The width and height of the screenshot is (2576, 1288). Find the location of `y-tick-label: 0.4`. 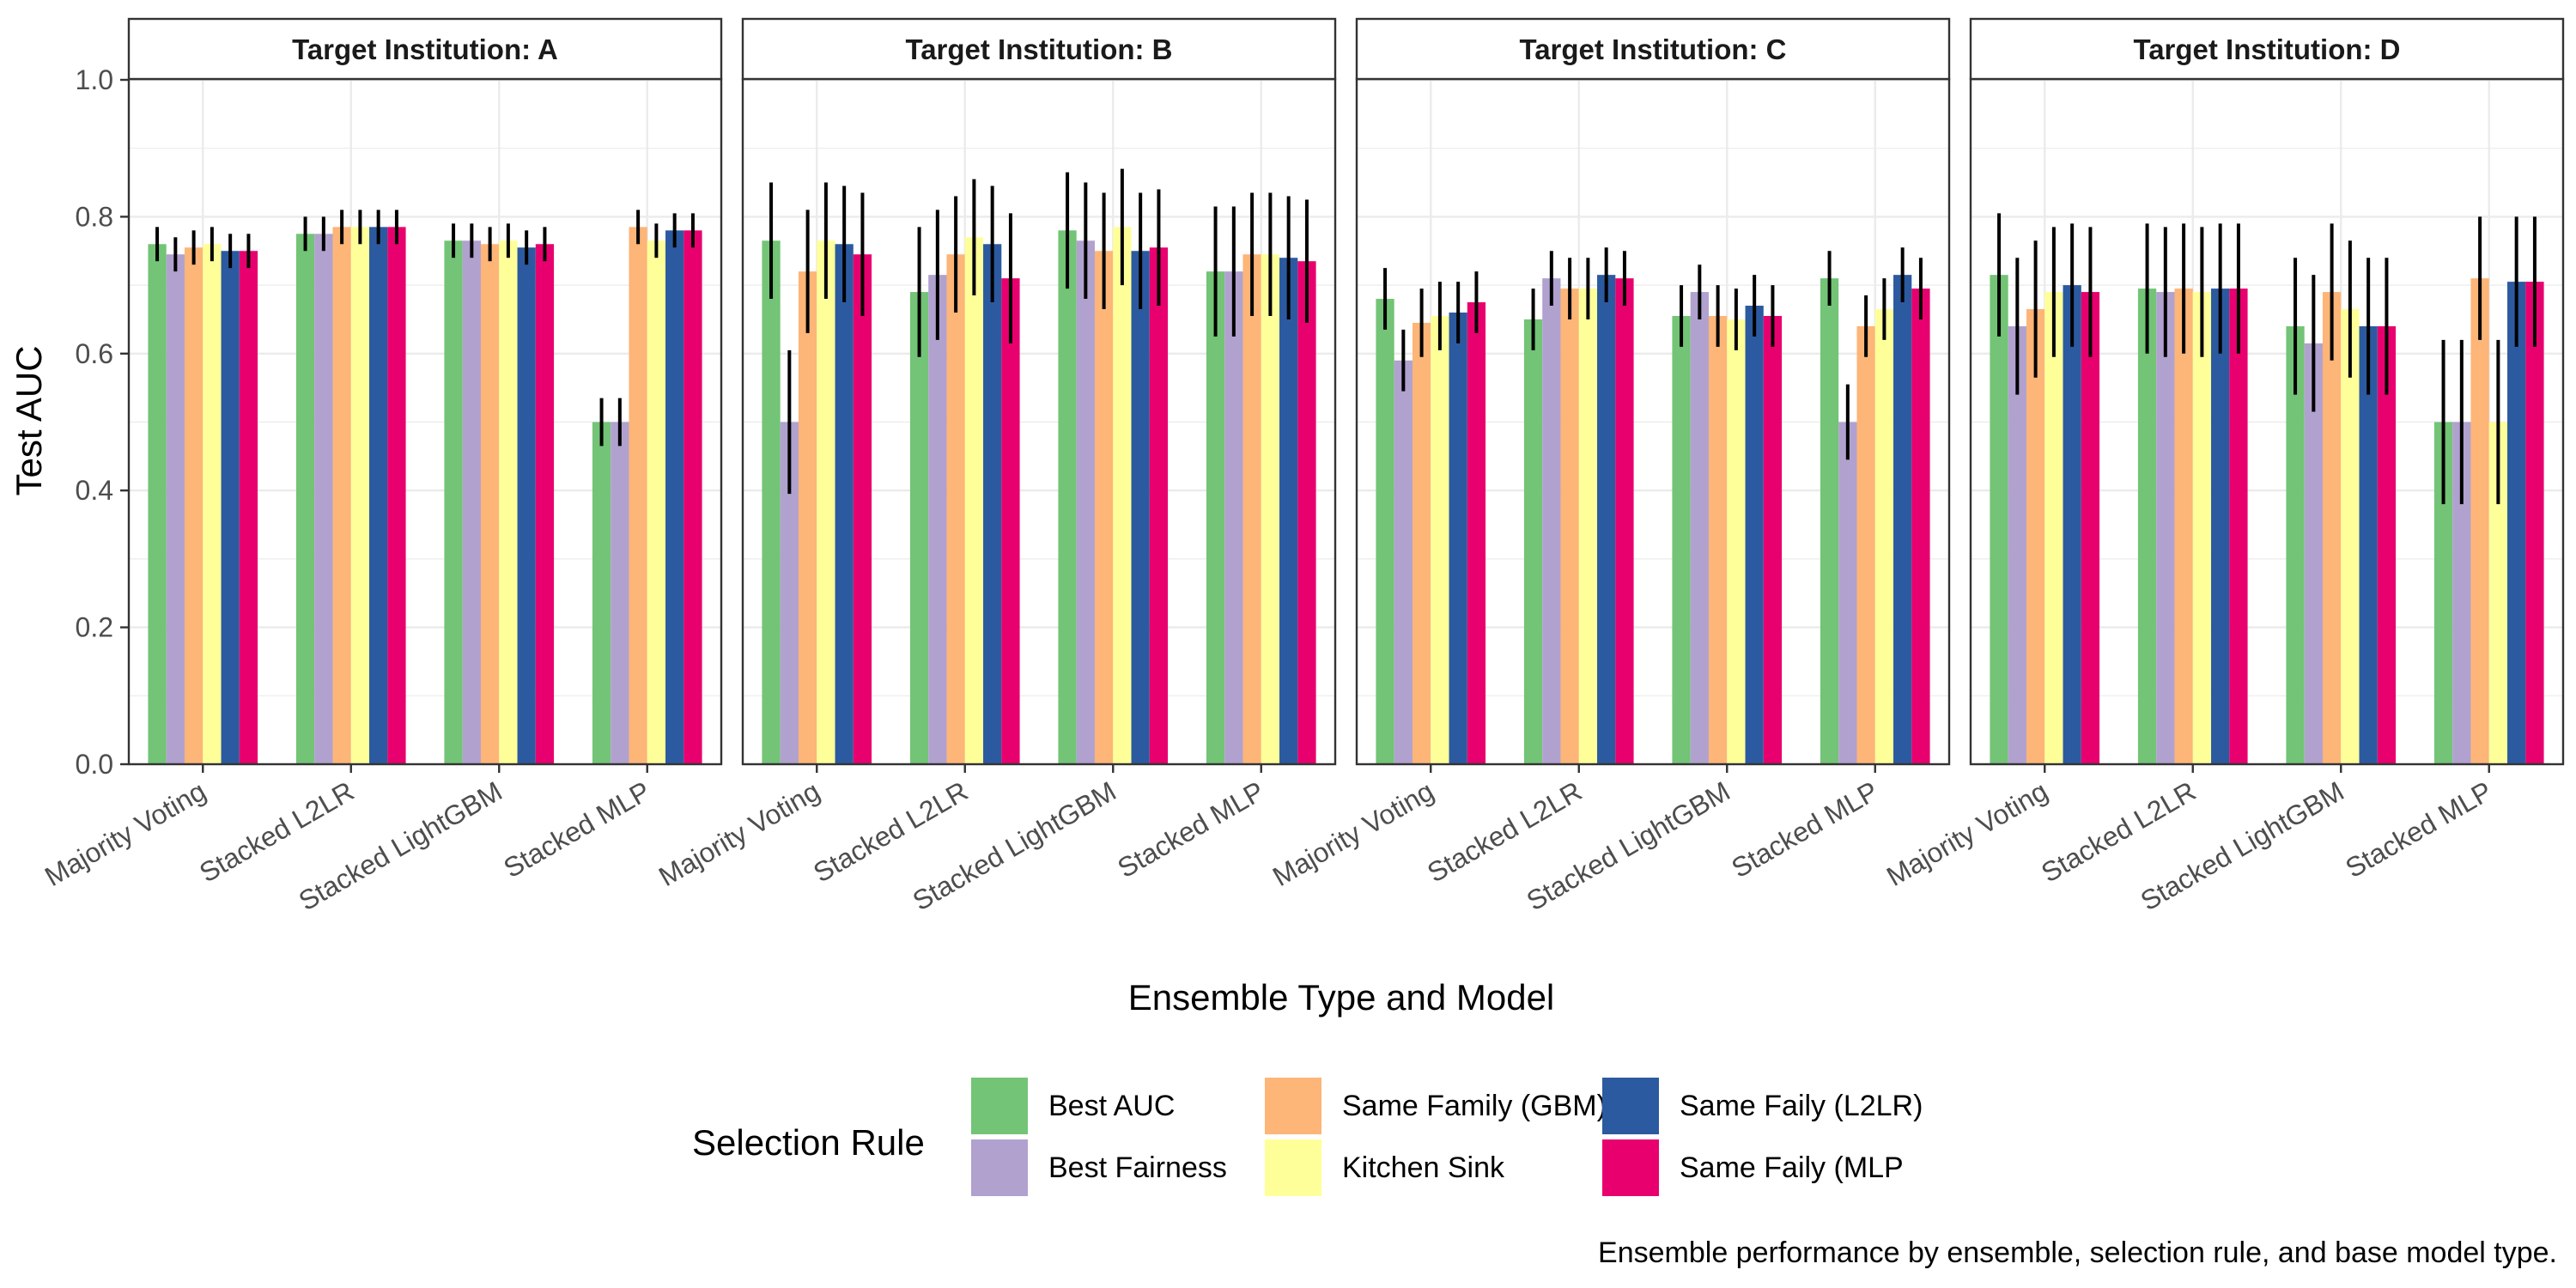

y-tick-label: 0.4 is located at coordinates (94, 490).